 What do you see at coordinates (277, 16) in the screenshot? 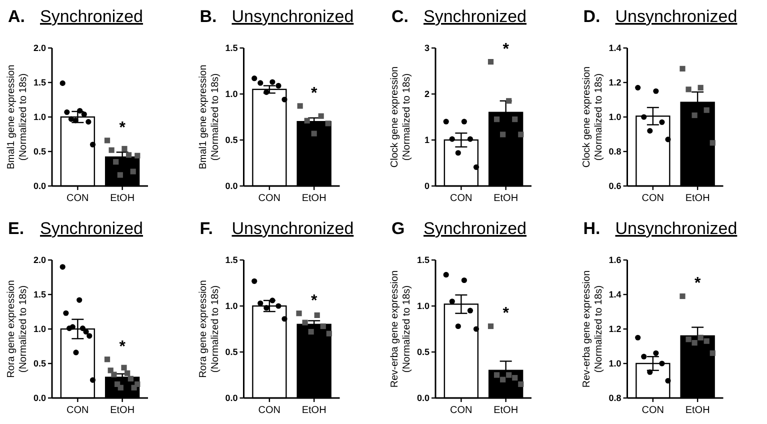
I see `chart-title: B. Unsynchronized` at bounding box center [277, 16].